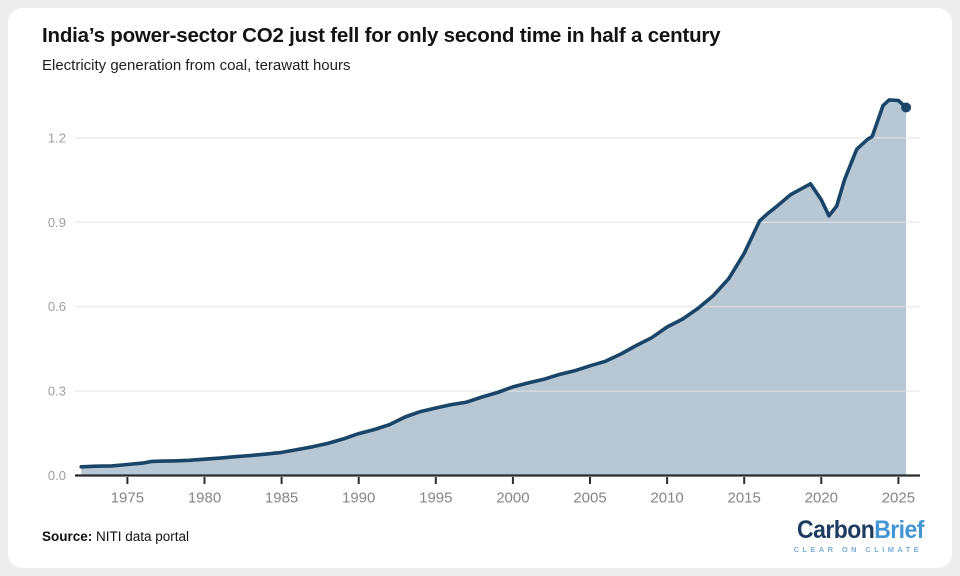 The width and height of the screenshot is (960, 576). I want to click on x-tick-label: 1975, so click(127, 498).